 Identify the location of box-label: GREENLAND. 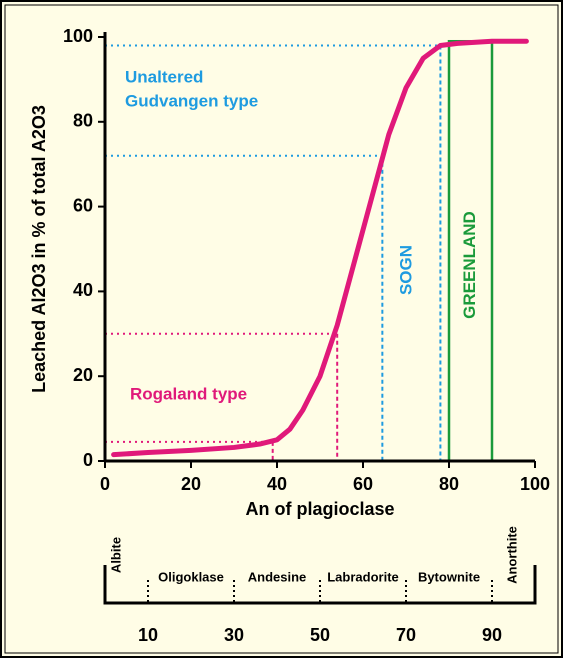
(469, 265).